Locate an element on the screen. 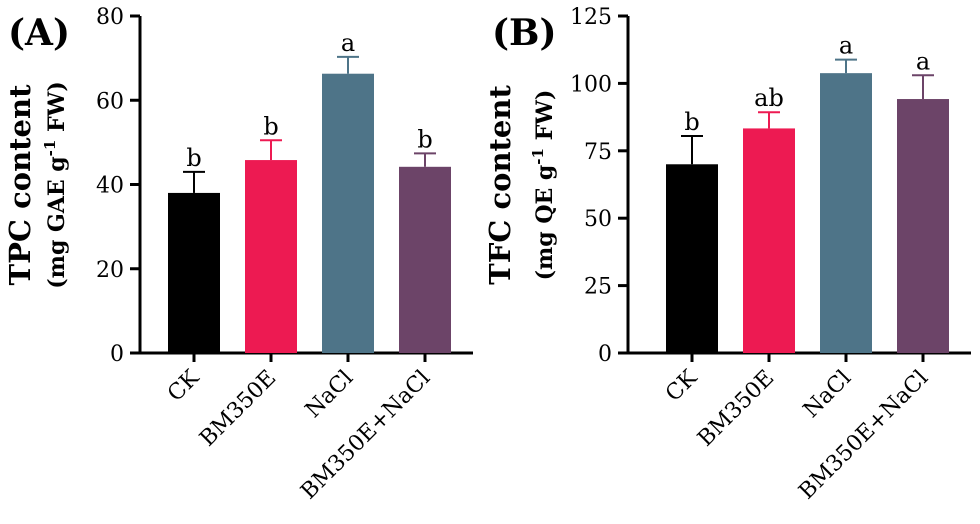 The image size is (980, 524). y-axis-unit: (mg GAE g-1 FW) is located at coordinates (55, 184).